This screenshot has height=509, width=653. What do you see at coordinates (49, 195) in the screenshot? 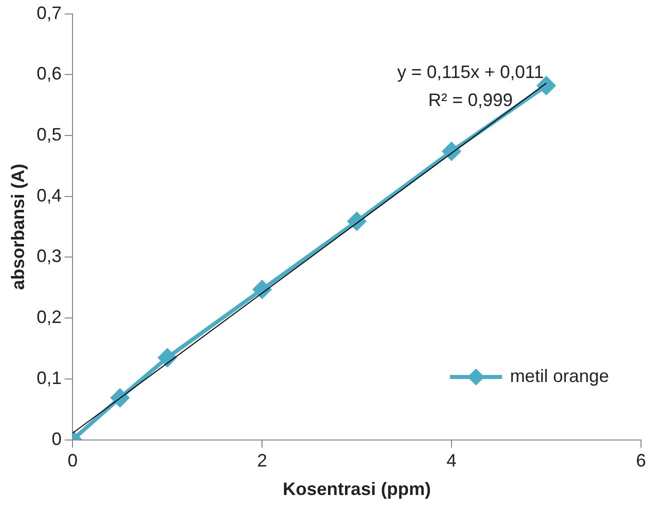
I see `y-tick-label: 0,4` at bounding box center [49, 195].